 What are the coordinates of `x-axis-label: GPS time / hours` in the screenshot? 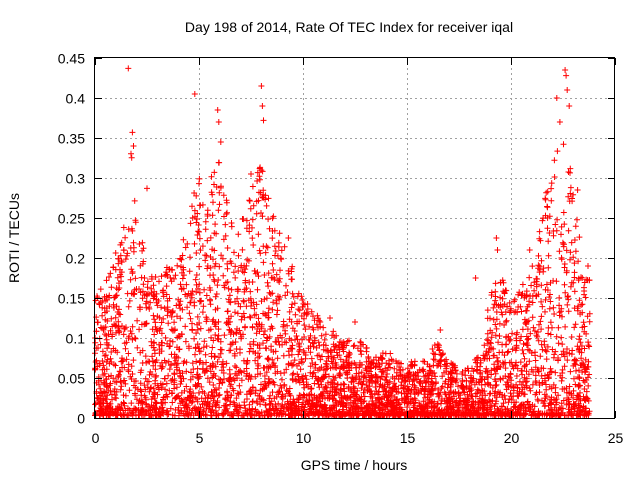 It's located at (354, 465).